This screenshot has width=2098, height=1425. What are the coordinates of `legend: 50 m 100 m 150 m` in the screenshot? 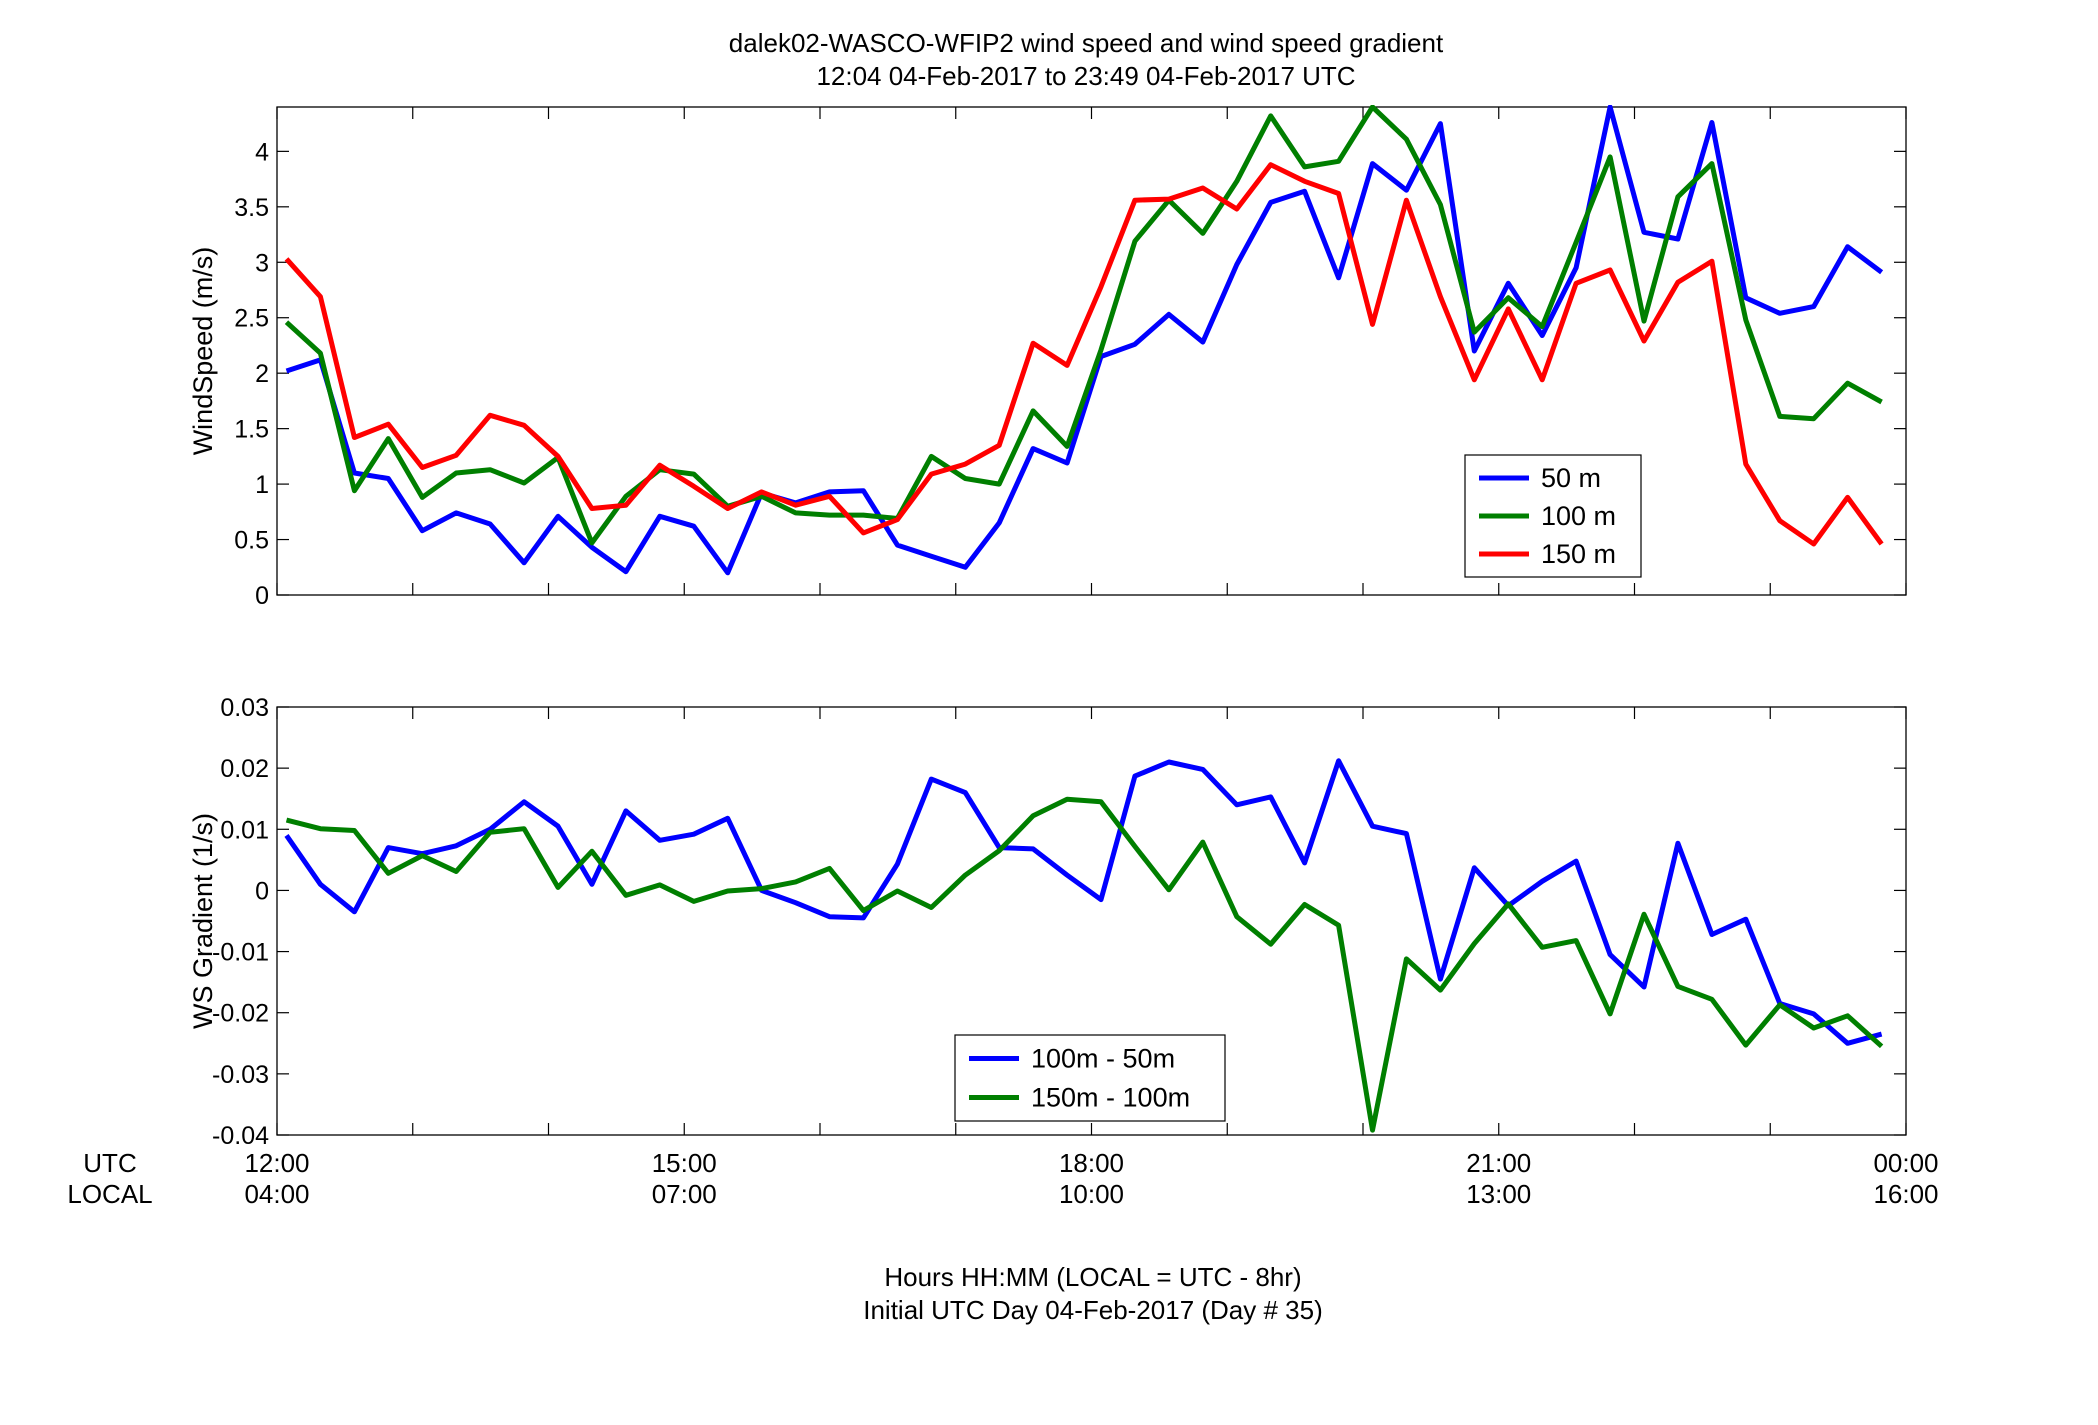 It's located at (1553, 516).